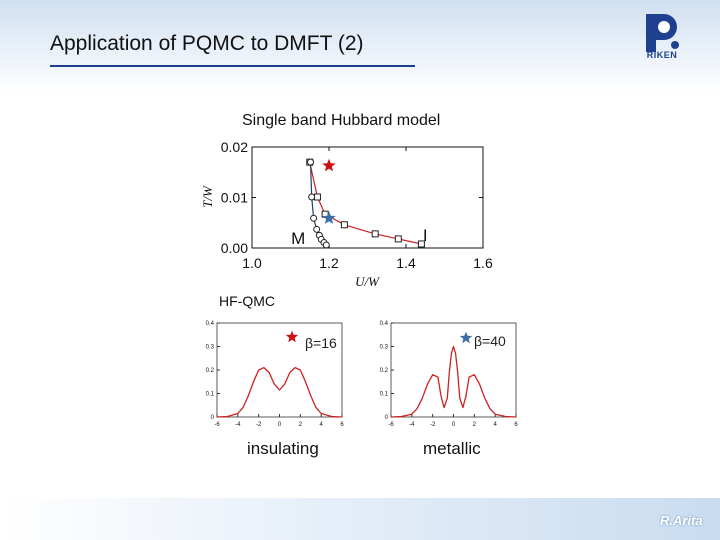 The height and width of the screenshot is (540, 720). I want to click on x-tick-label: 1.0, so click(252, 263).